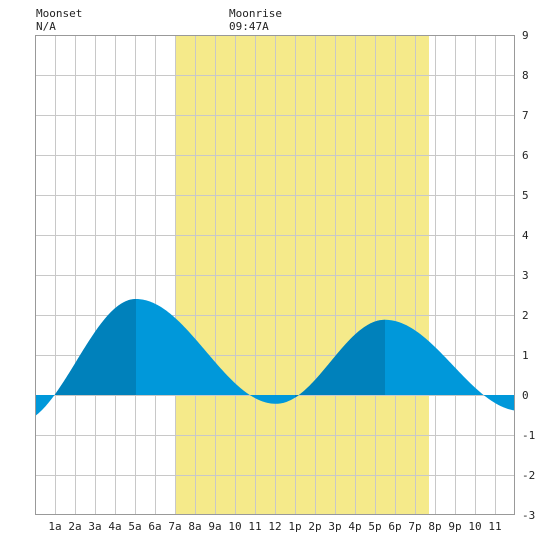 This screenshot has width=550, height=550. Describe the element at coordinates (525, 155) in the screenshot. I see `y-tick-label: 6` at that location.